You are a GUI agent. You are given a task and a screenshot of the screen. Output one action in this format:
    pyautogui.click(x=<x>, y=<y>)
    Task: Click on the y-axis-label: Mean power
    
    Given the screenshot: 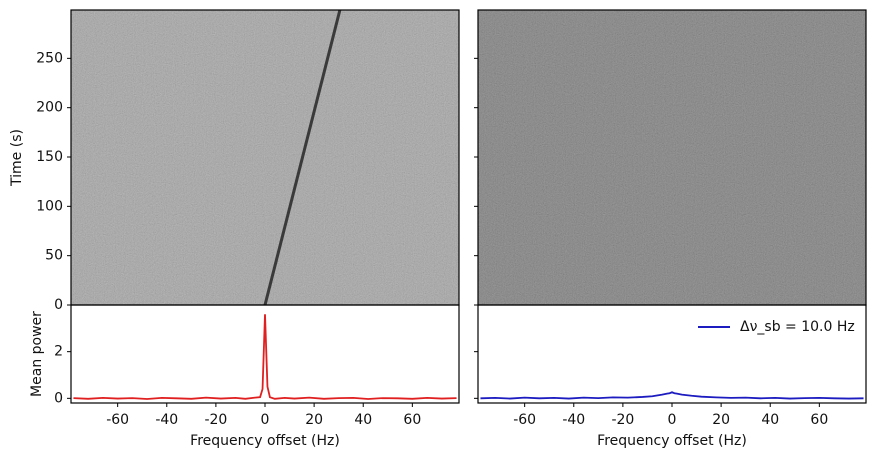 What is the action you would take?
    pyautogui.click(x=37, y=354)
    